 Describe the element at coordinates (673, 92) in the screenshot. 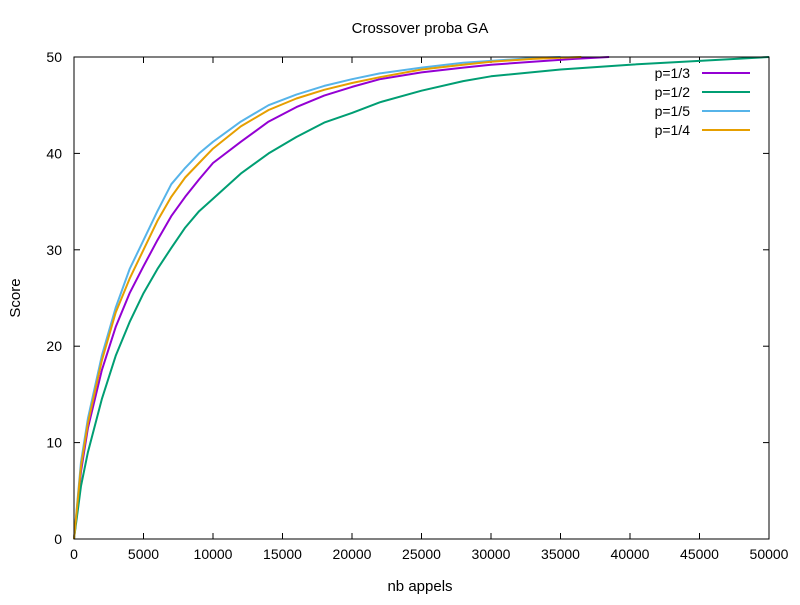

I see `legend-label: p=1/2` at that location.